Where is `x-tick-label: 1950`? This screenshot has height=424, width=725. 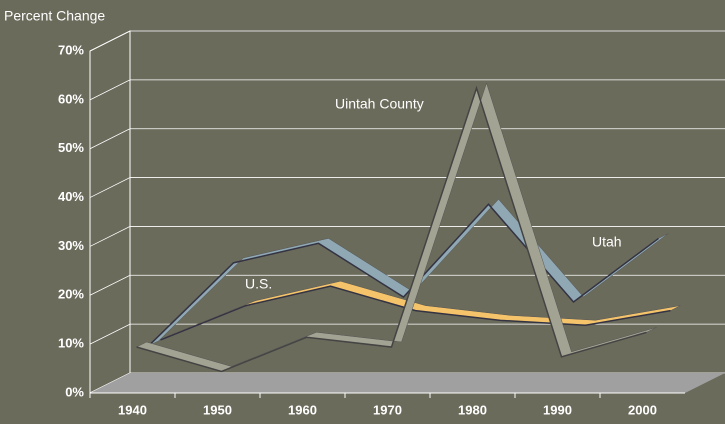 x-tick-label: 1950 is located at coordinates (217, 409).